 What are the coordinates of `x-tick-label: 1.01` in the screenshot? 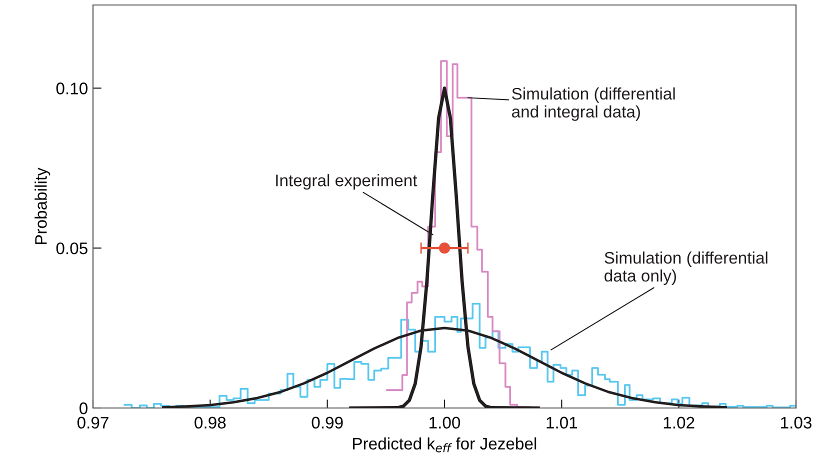 It's located at (562, 422).